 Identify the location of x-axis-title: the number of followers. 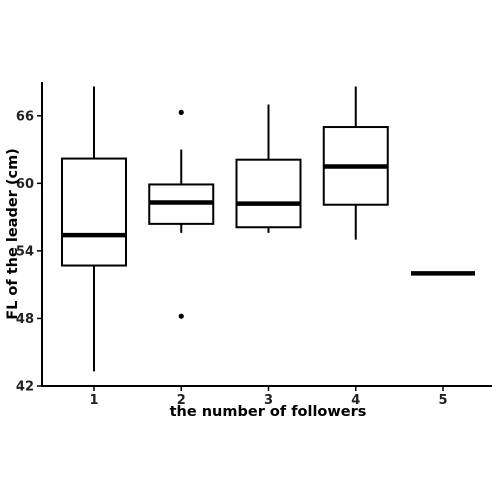
(268, 412).